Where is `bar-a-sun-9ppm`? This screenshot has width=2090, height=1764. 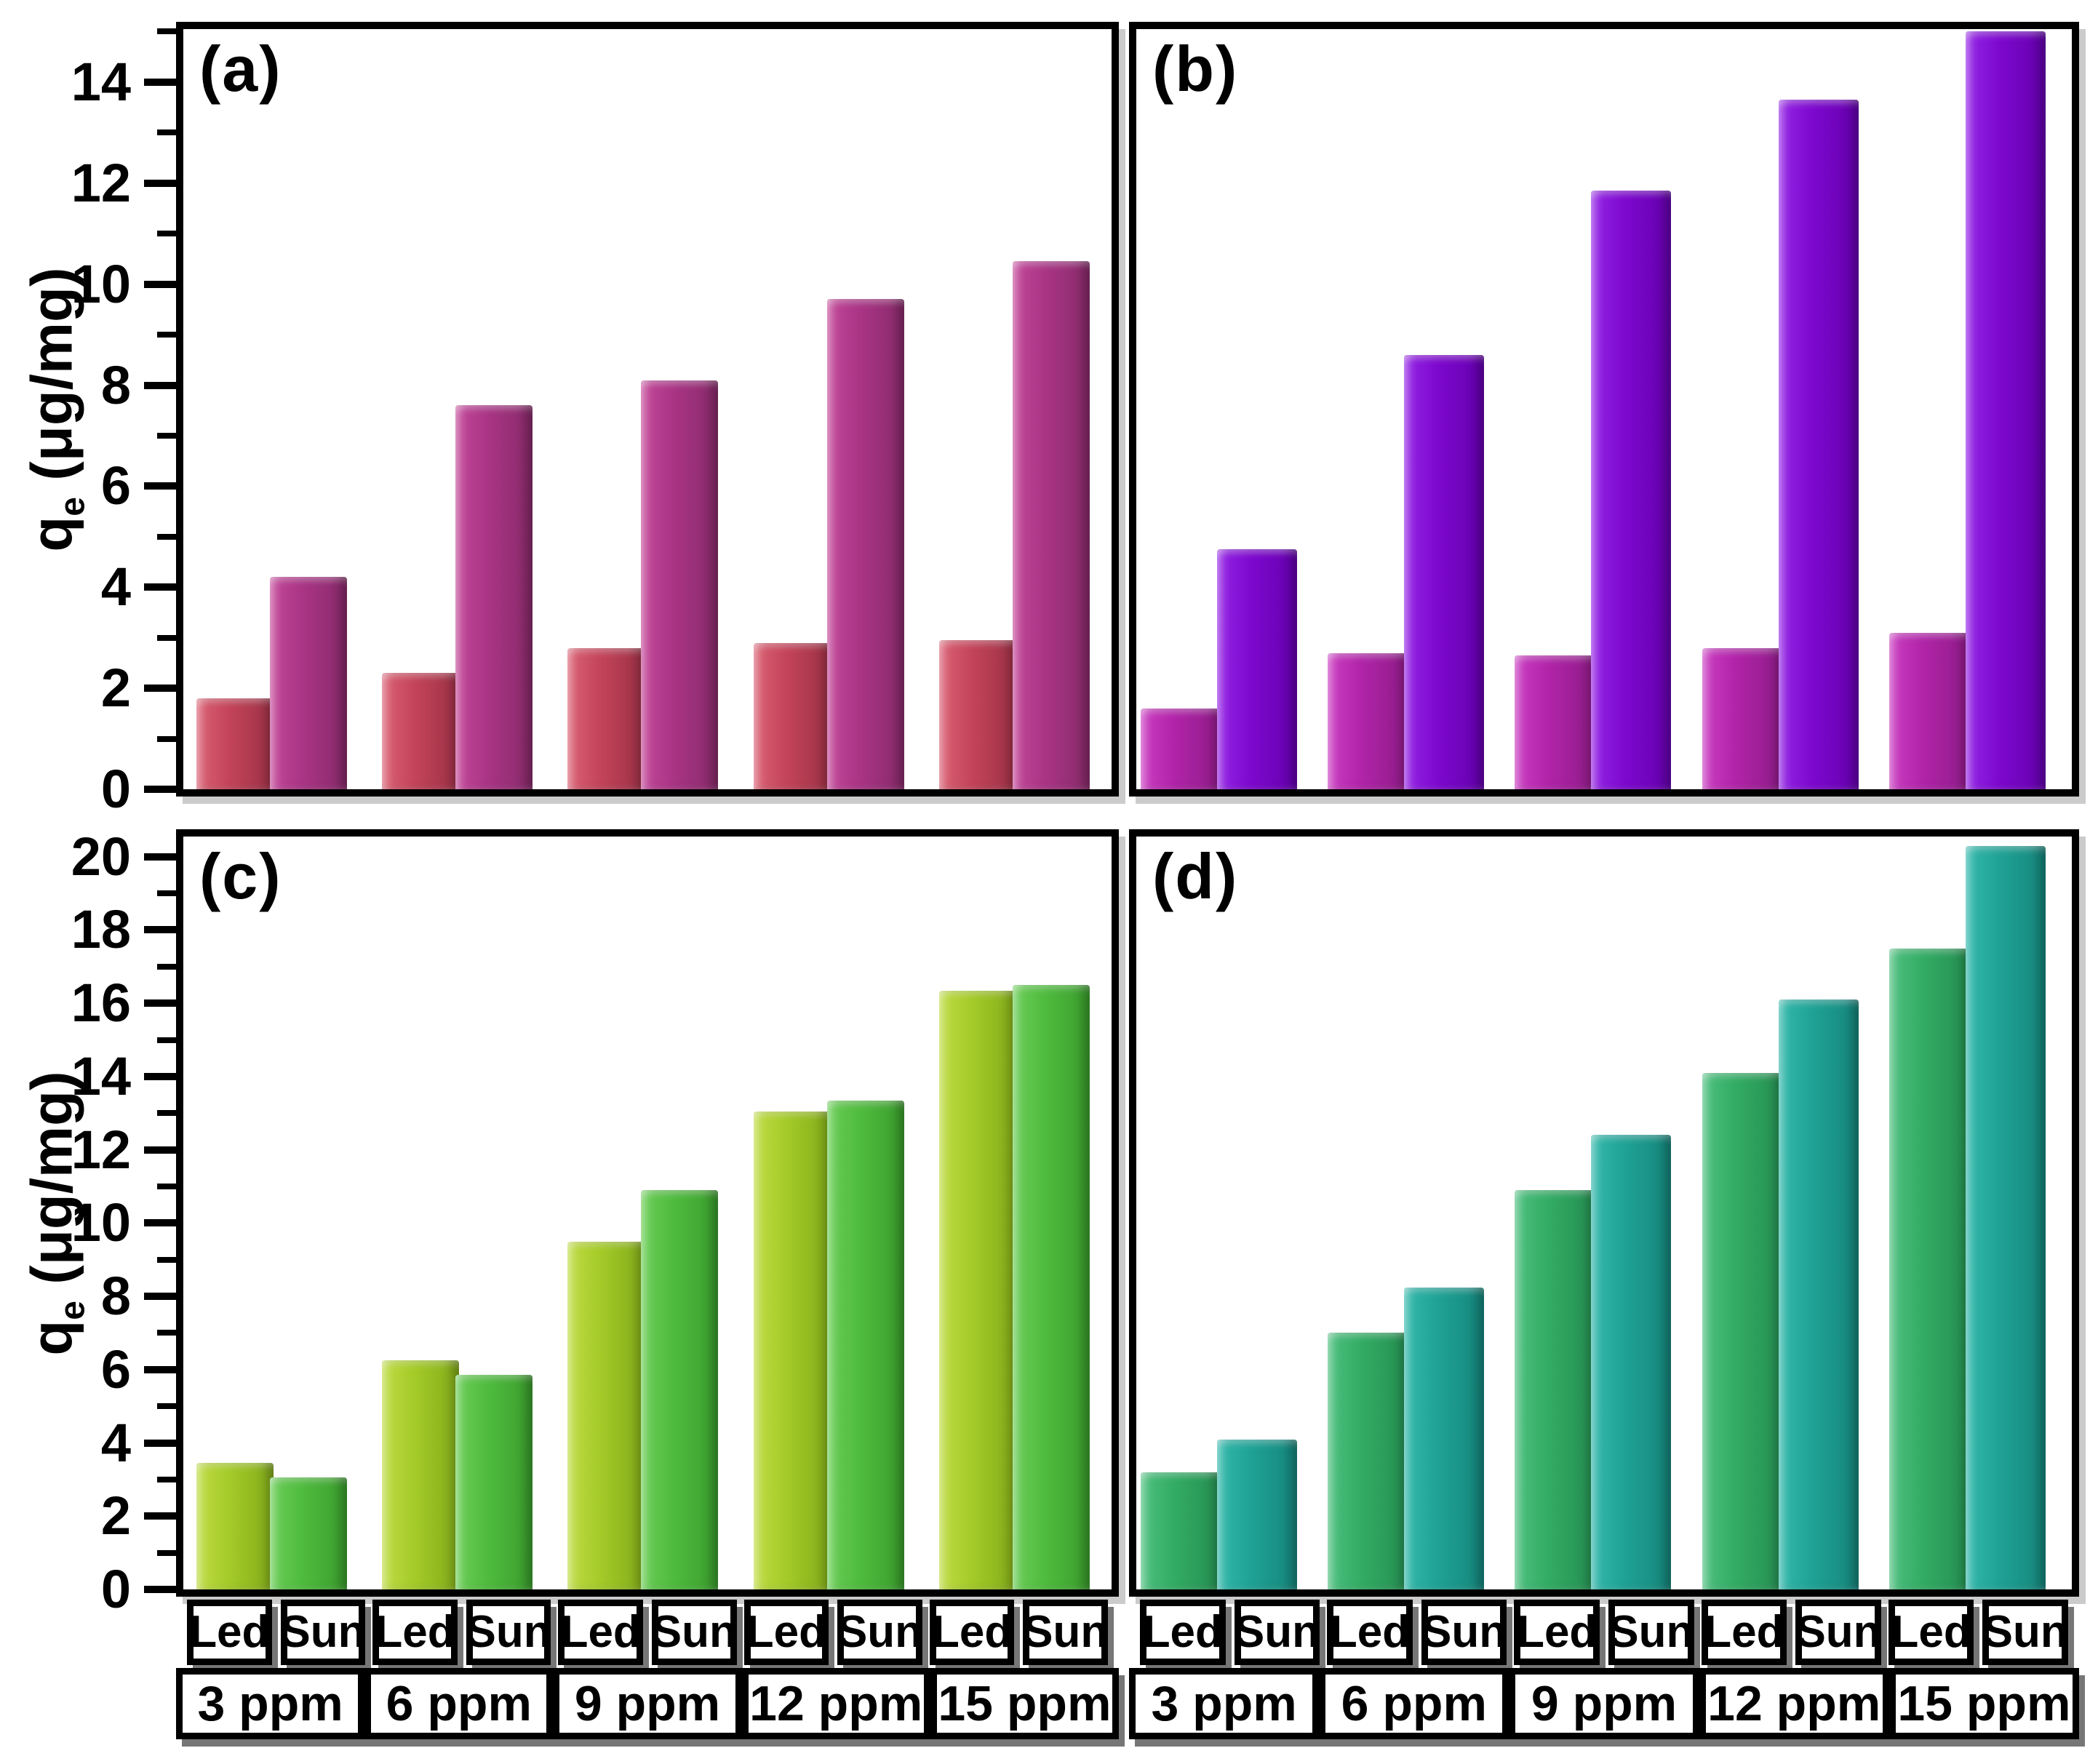
bar-a-sun-9ppm is located at coordinates (680, 584).